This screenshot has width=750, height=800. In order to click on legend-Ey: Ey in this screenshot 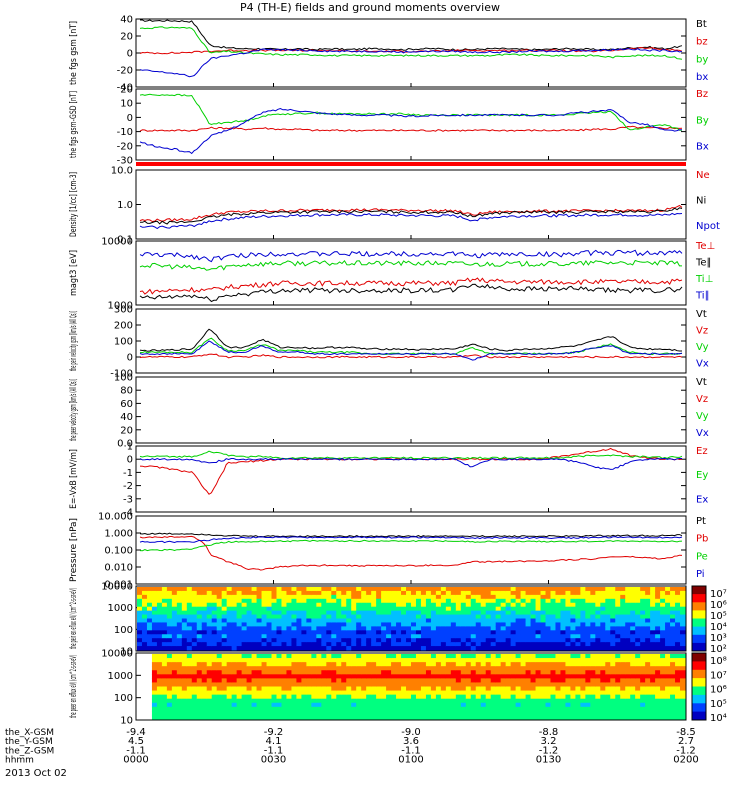, I will do `click(702, 475)`.